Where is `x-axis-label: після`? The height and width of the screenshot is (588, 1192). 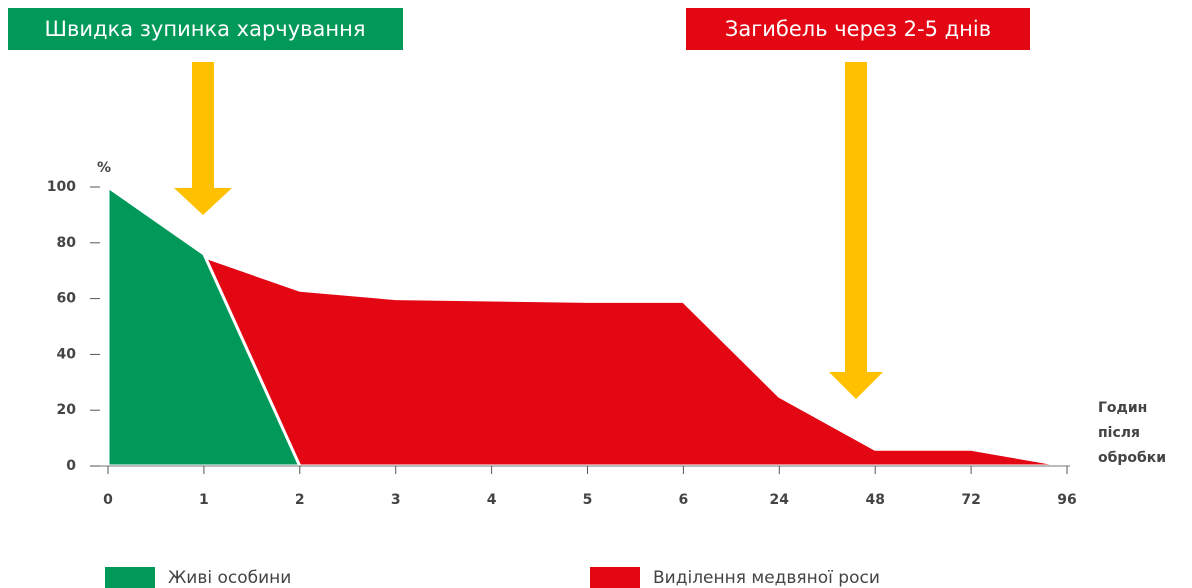
x-axis-label: після is located at coordinates (1119, 433).